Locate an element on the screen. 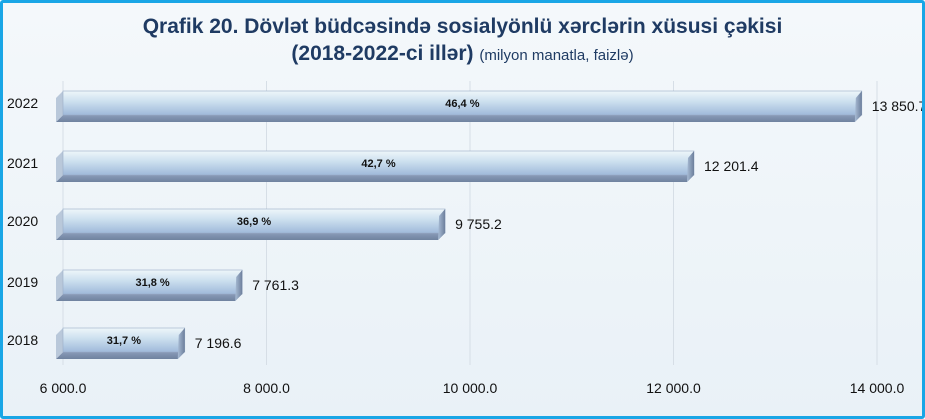  bar-group: 2018 31,7 % 7 196.6 is located at coordinates (124, 343).